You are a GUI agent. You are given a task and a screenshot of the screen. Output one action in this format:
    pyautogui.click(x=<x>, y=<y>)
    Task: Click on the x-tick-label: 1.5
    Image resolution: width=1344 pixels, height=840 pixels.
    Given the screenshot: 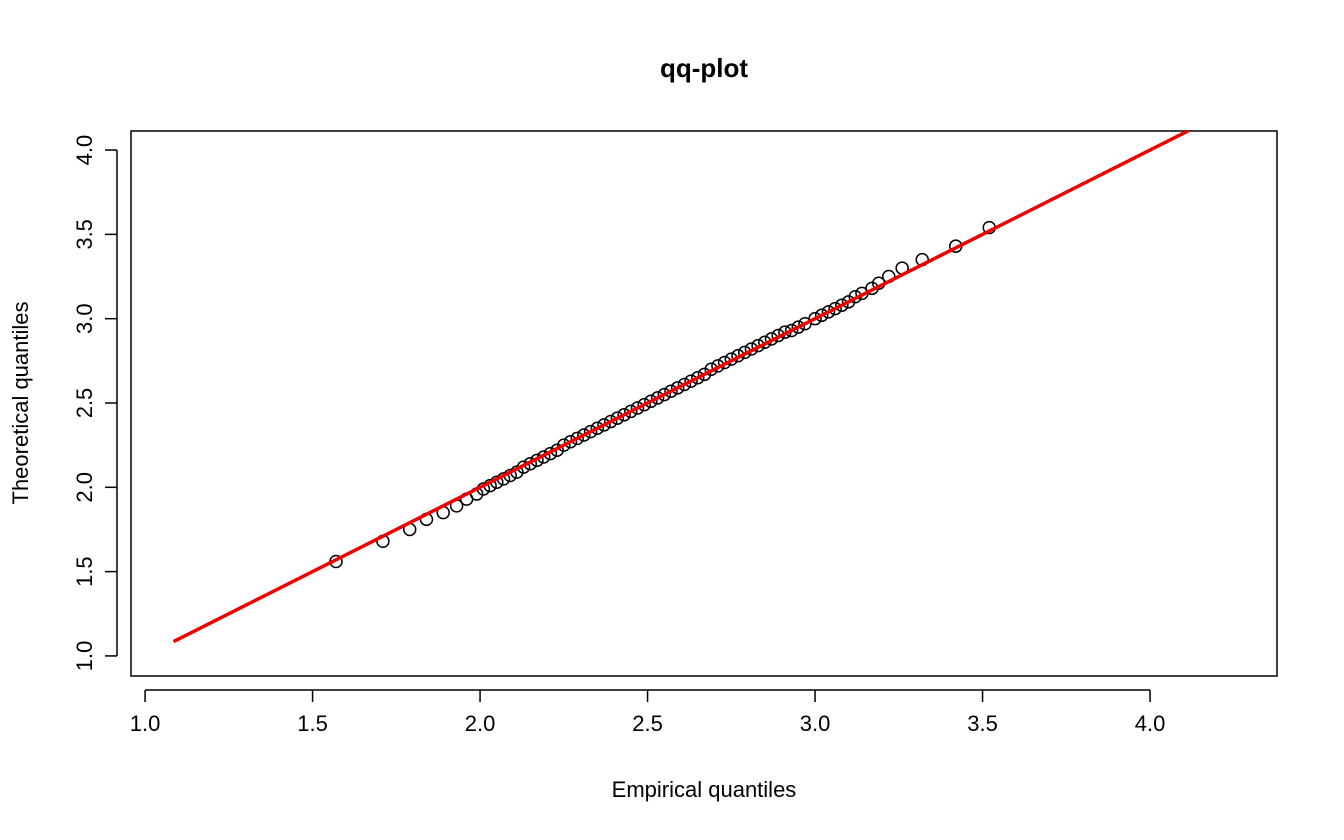 What is the action you would take?
    pyautogui.click(x=312, y=723)
    